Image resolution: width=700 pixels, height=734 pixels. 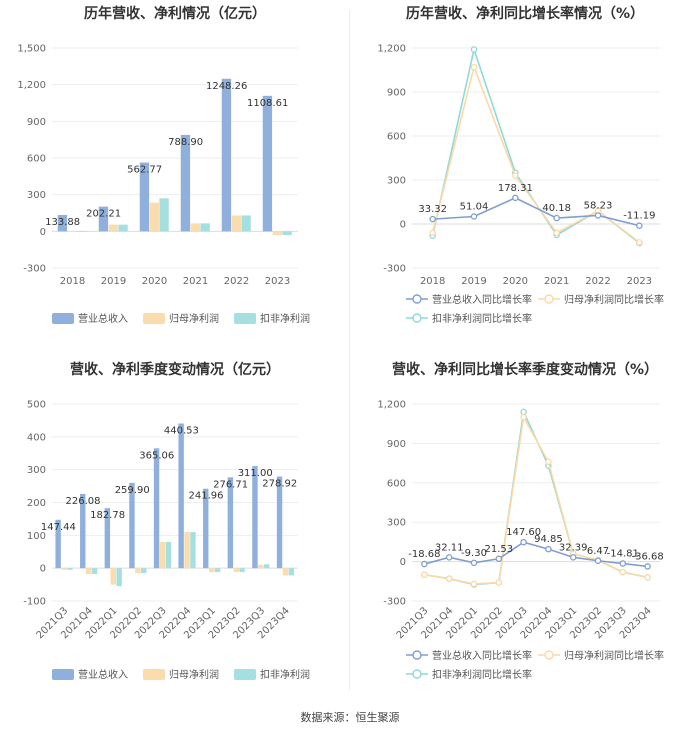 I want to click on chart-title: 历年营收、净利情况（亿元）, so click(x=175, y=14).